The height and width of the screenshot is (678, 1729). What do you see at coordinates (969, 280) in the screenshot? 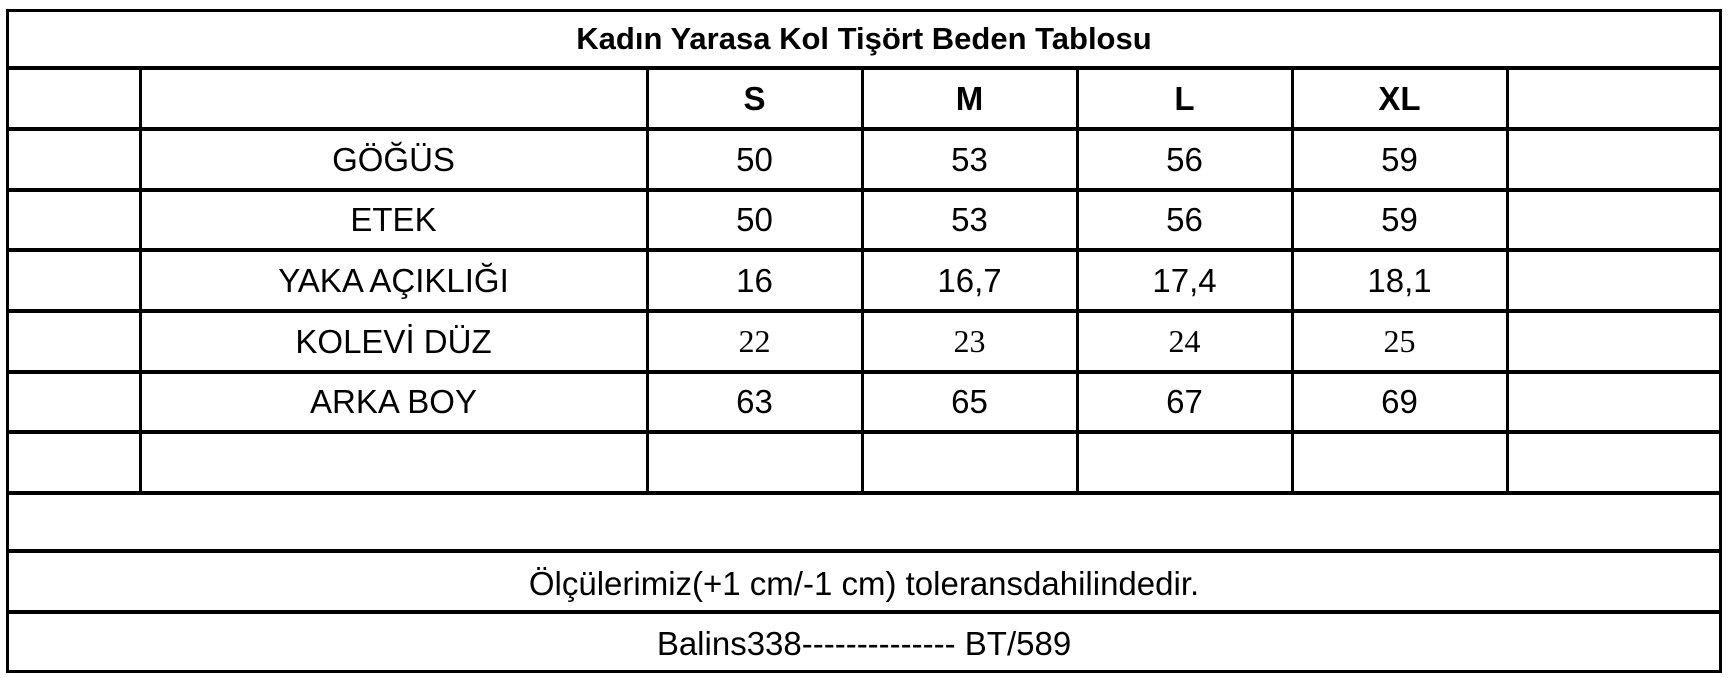
I see `measurement-value: 16,7` at bounding box center [969, 280].